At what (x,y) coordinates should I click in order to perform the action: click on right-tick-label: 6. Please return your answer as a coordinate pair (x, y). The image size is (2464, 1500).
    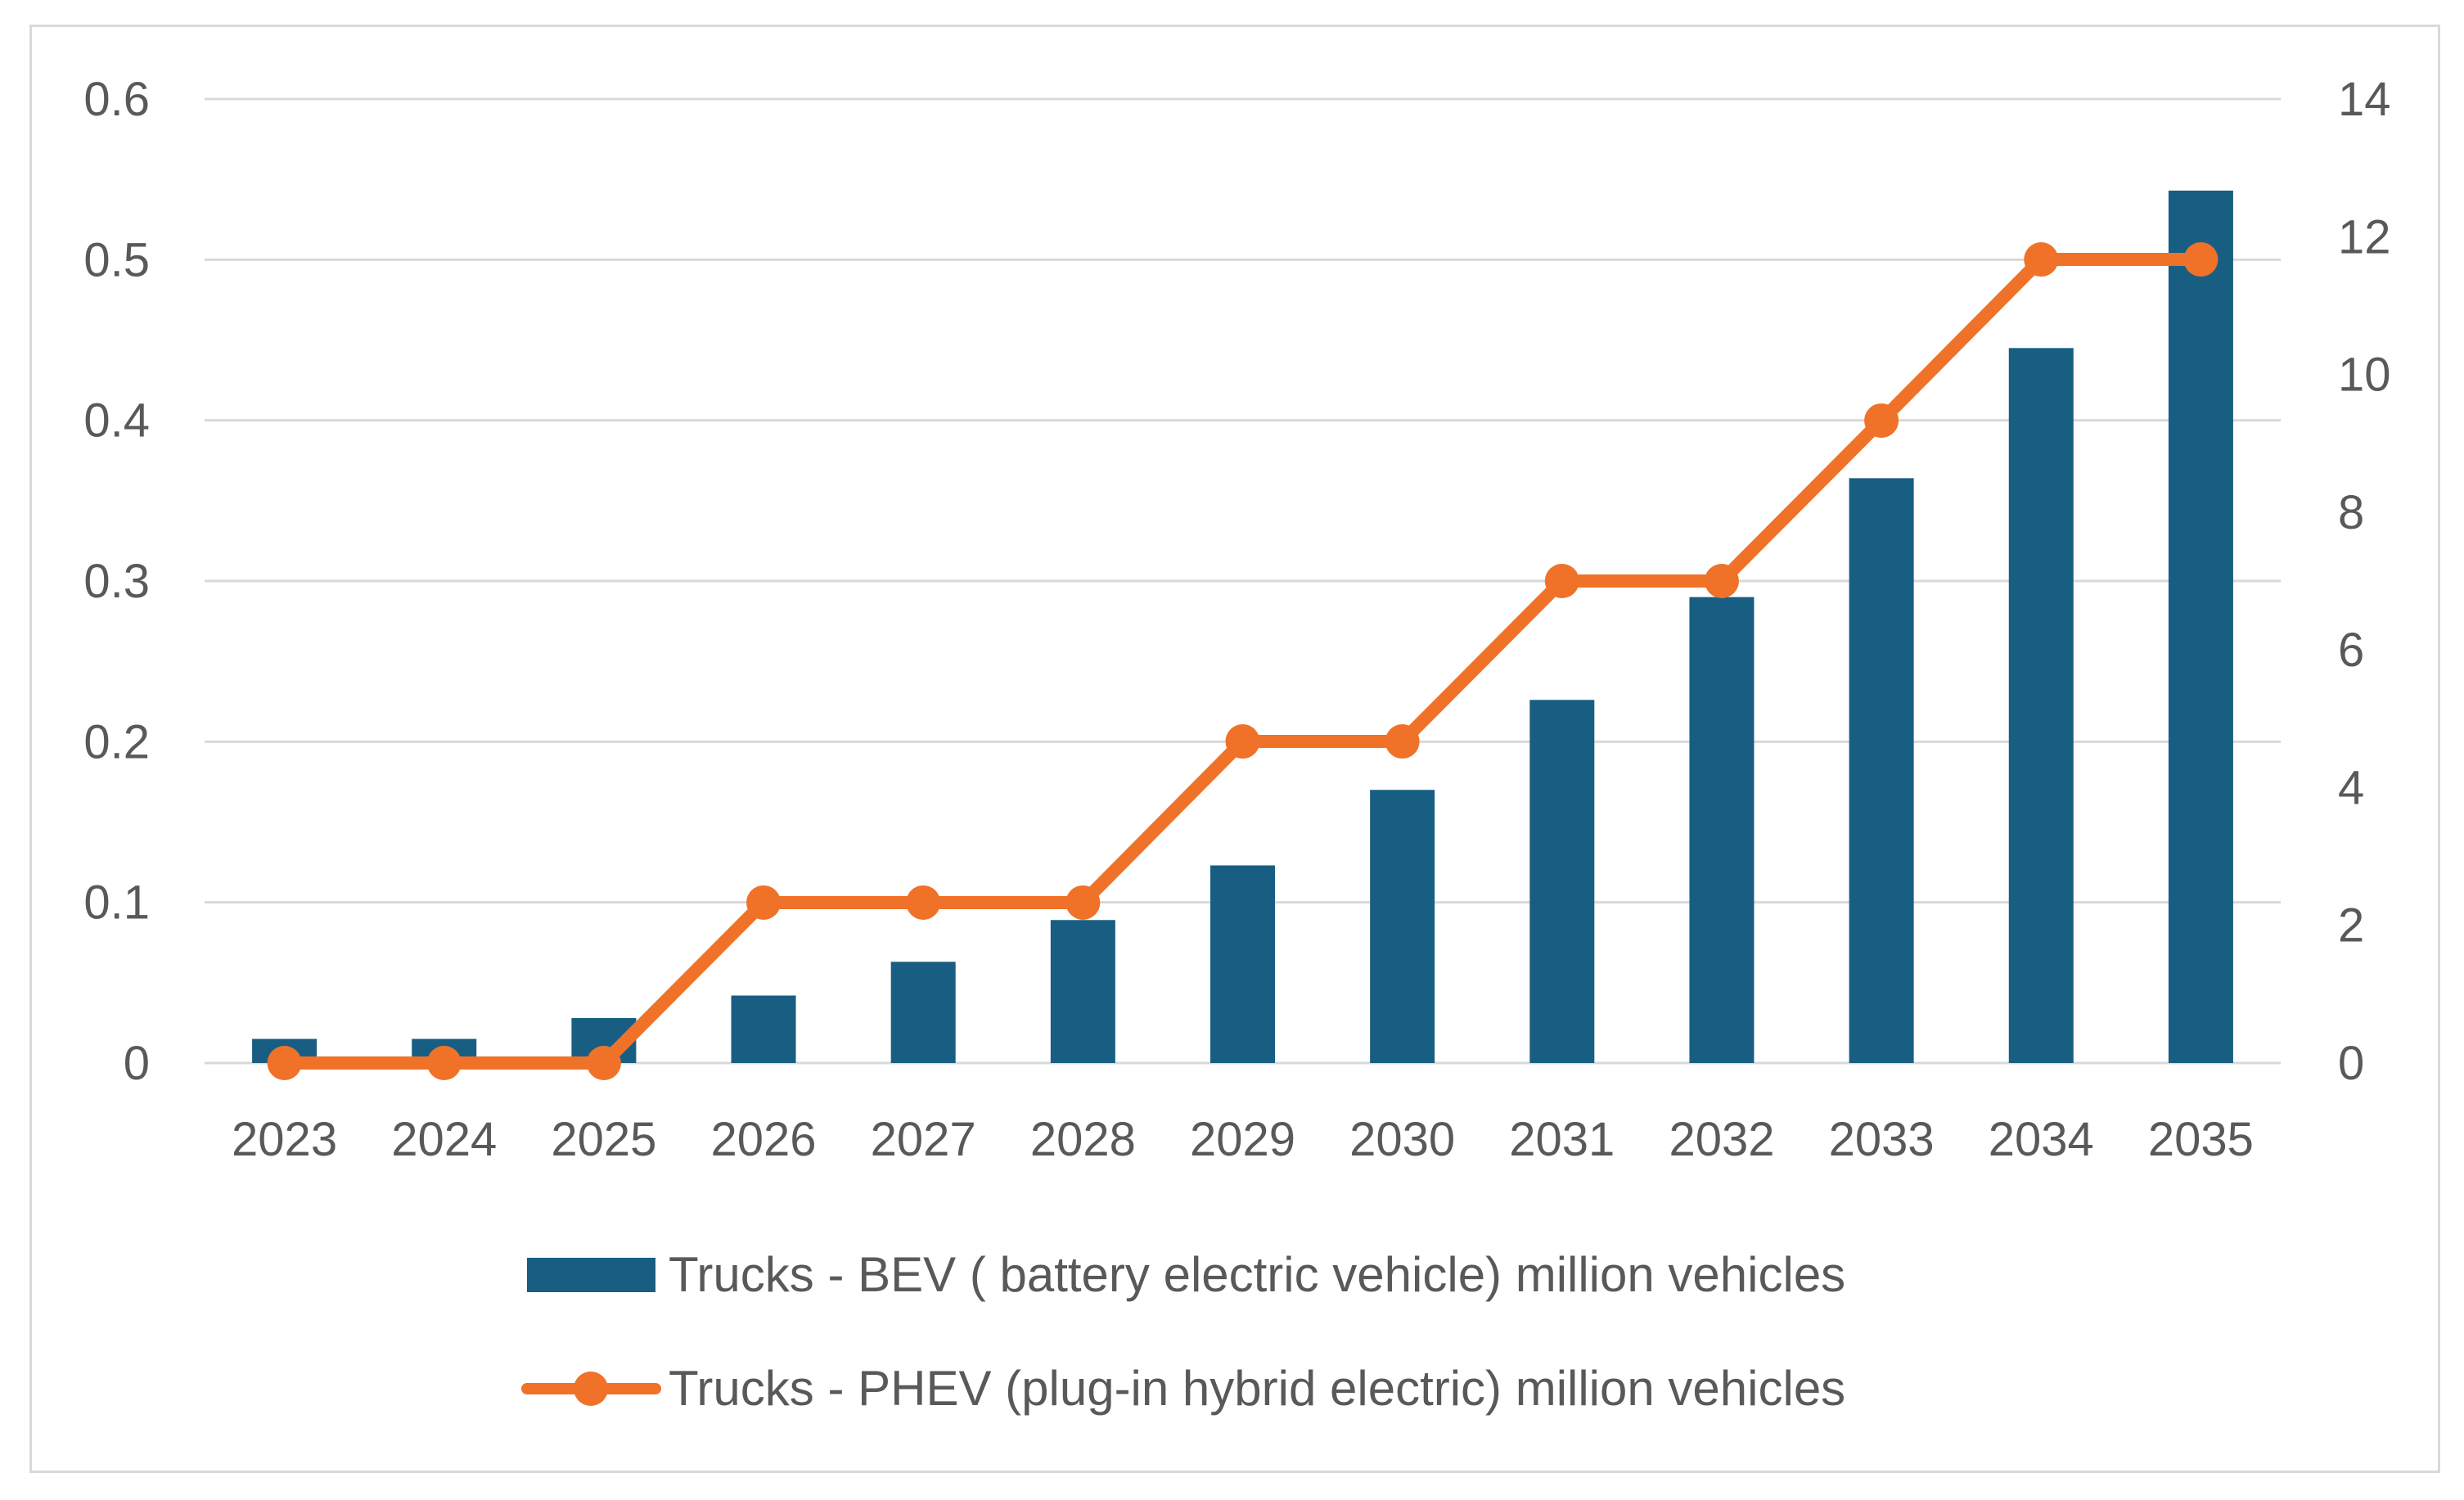
    Looking at the image, I should click on (2351, 650).